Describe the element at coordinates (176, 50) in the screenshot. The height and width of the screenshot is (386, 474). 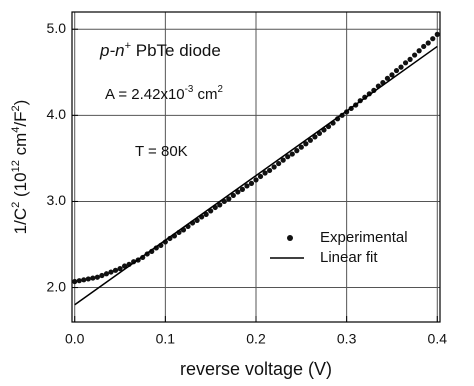
I see `text-part: PbTe diode` at that location.